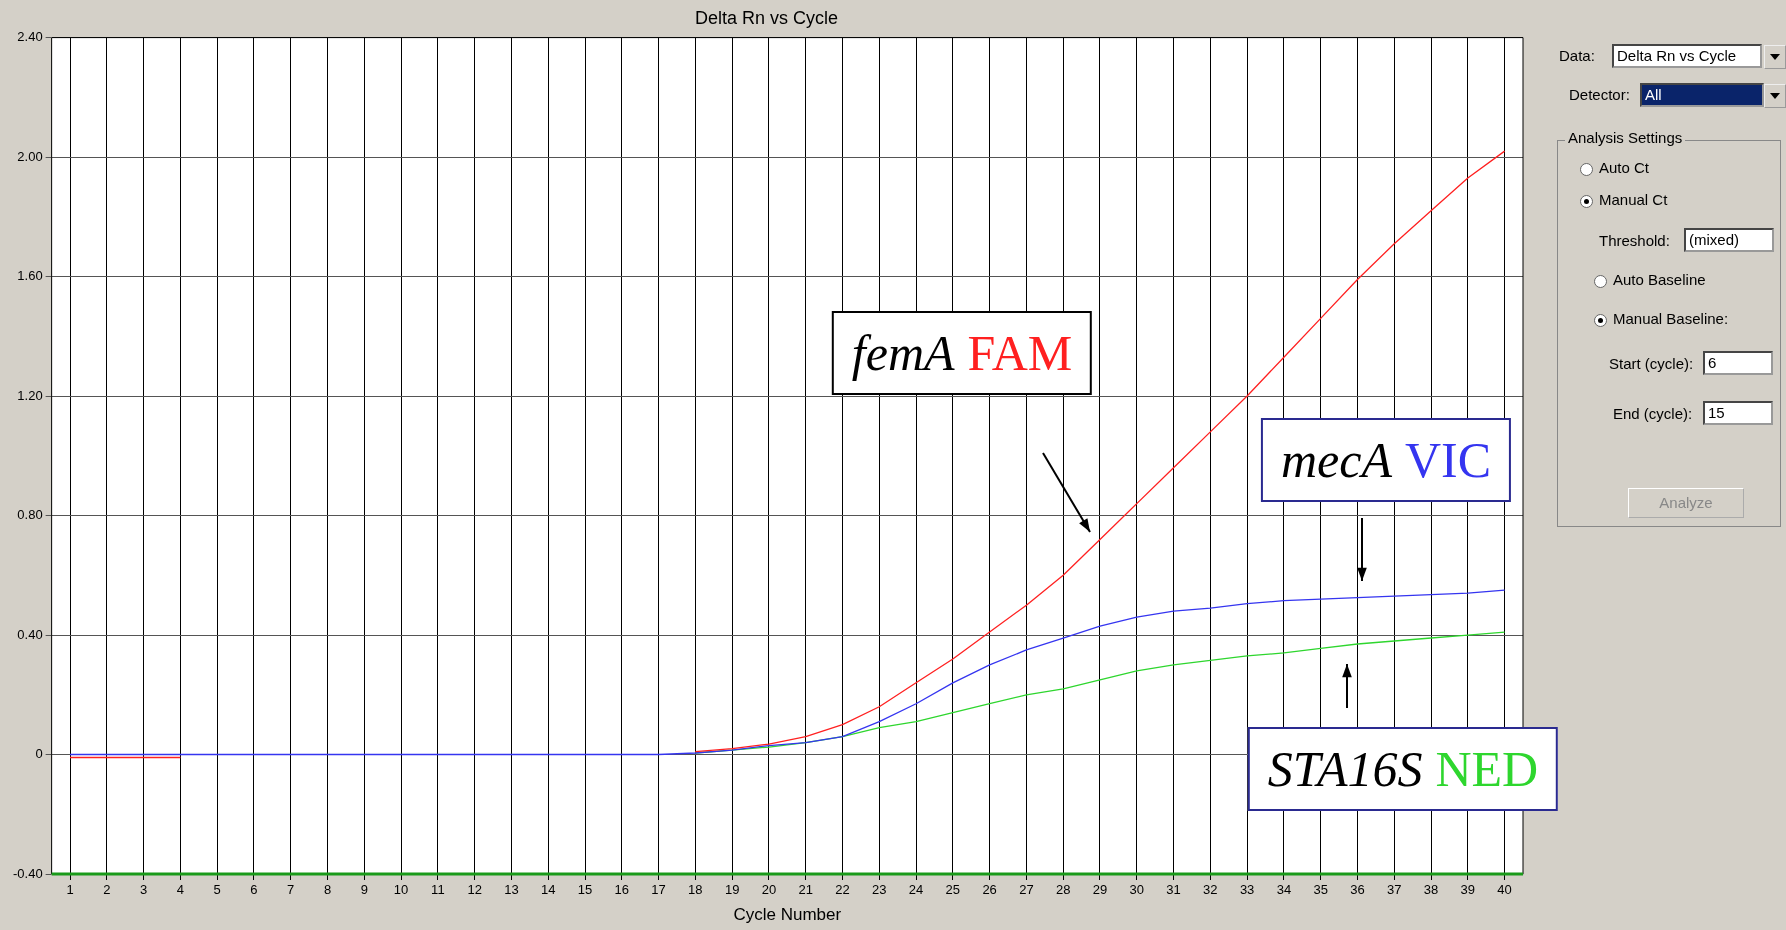 The height and width of the screenshot is (930, 1786). I want to click on text: Auto Ct, so click(1624, 167).